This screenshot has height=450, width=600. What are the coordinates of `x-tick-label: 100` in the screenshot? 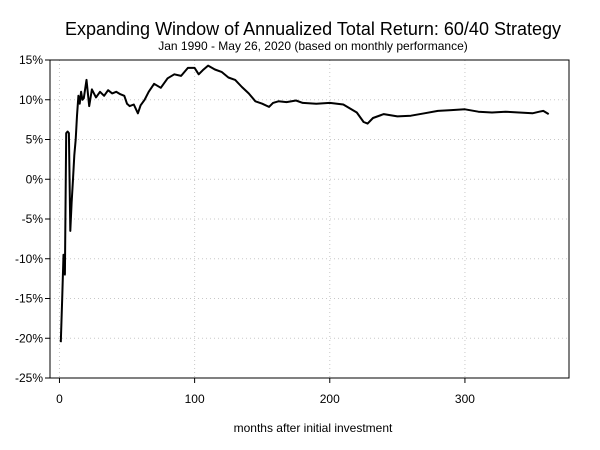 It's located at (195, 399).